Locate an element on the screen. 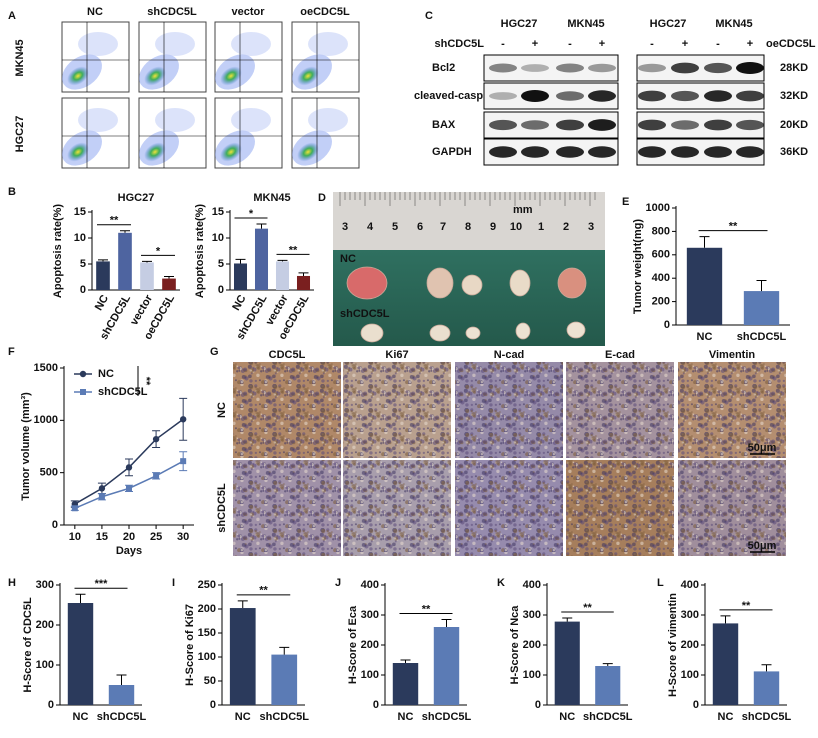 The image size is (818, 738). y-tick-label: 1500 is located at coordinates (46, 368).